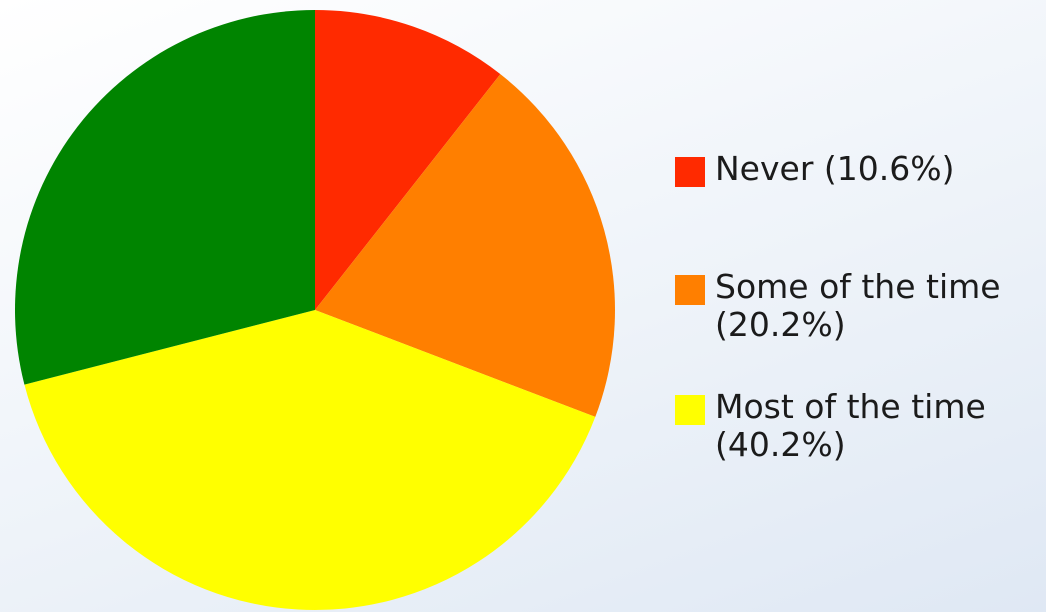 Image resolution: width=1046 pixels, height=612 pixels. I want to click on legend-swatch-some-of-the-time, so click(690, 290).